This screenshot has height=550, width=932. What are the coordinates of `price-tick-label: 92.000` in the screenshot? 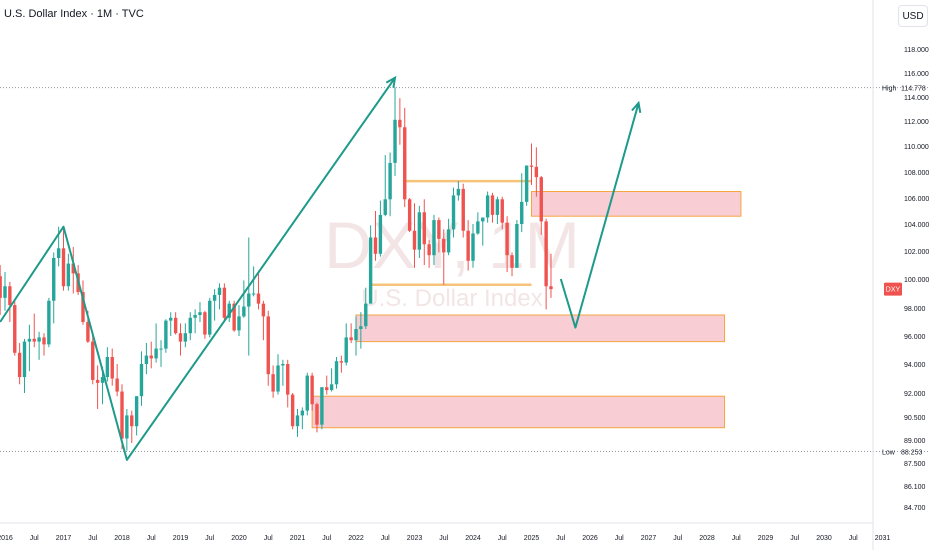 It's located at (915, 394).